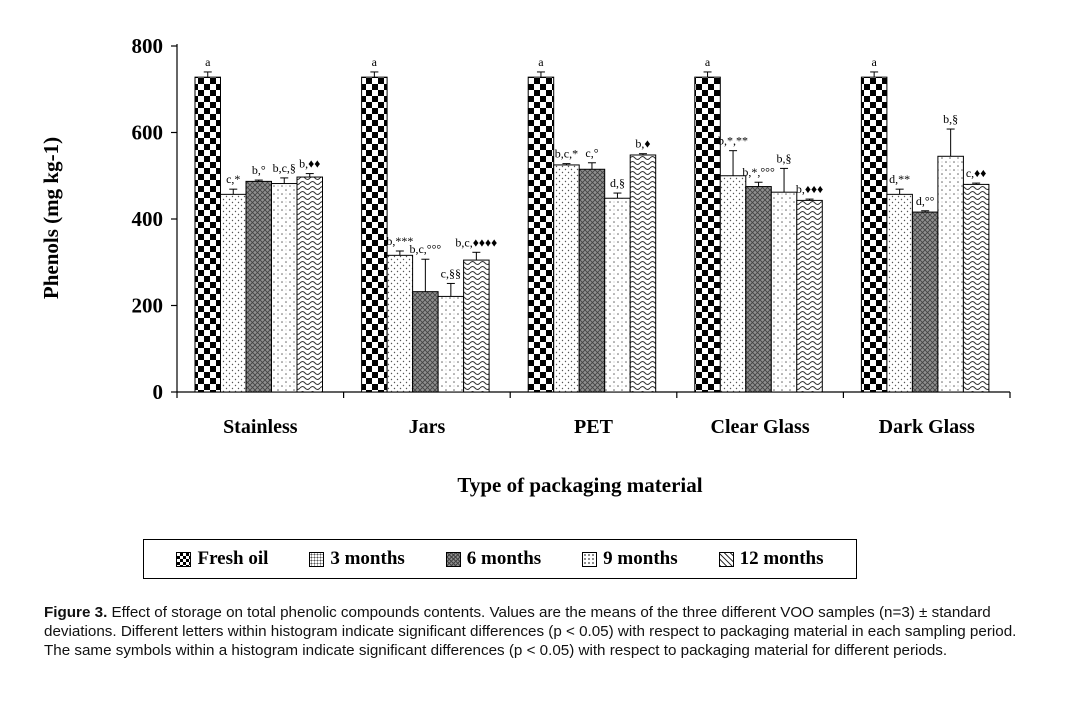  Describe the element at coordinates (733, 141) in the screenshot. I see `bar-label: b,*,**` at that location.